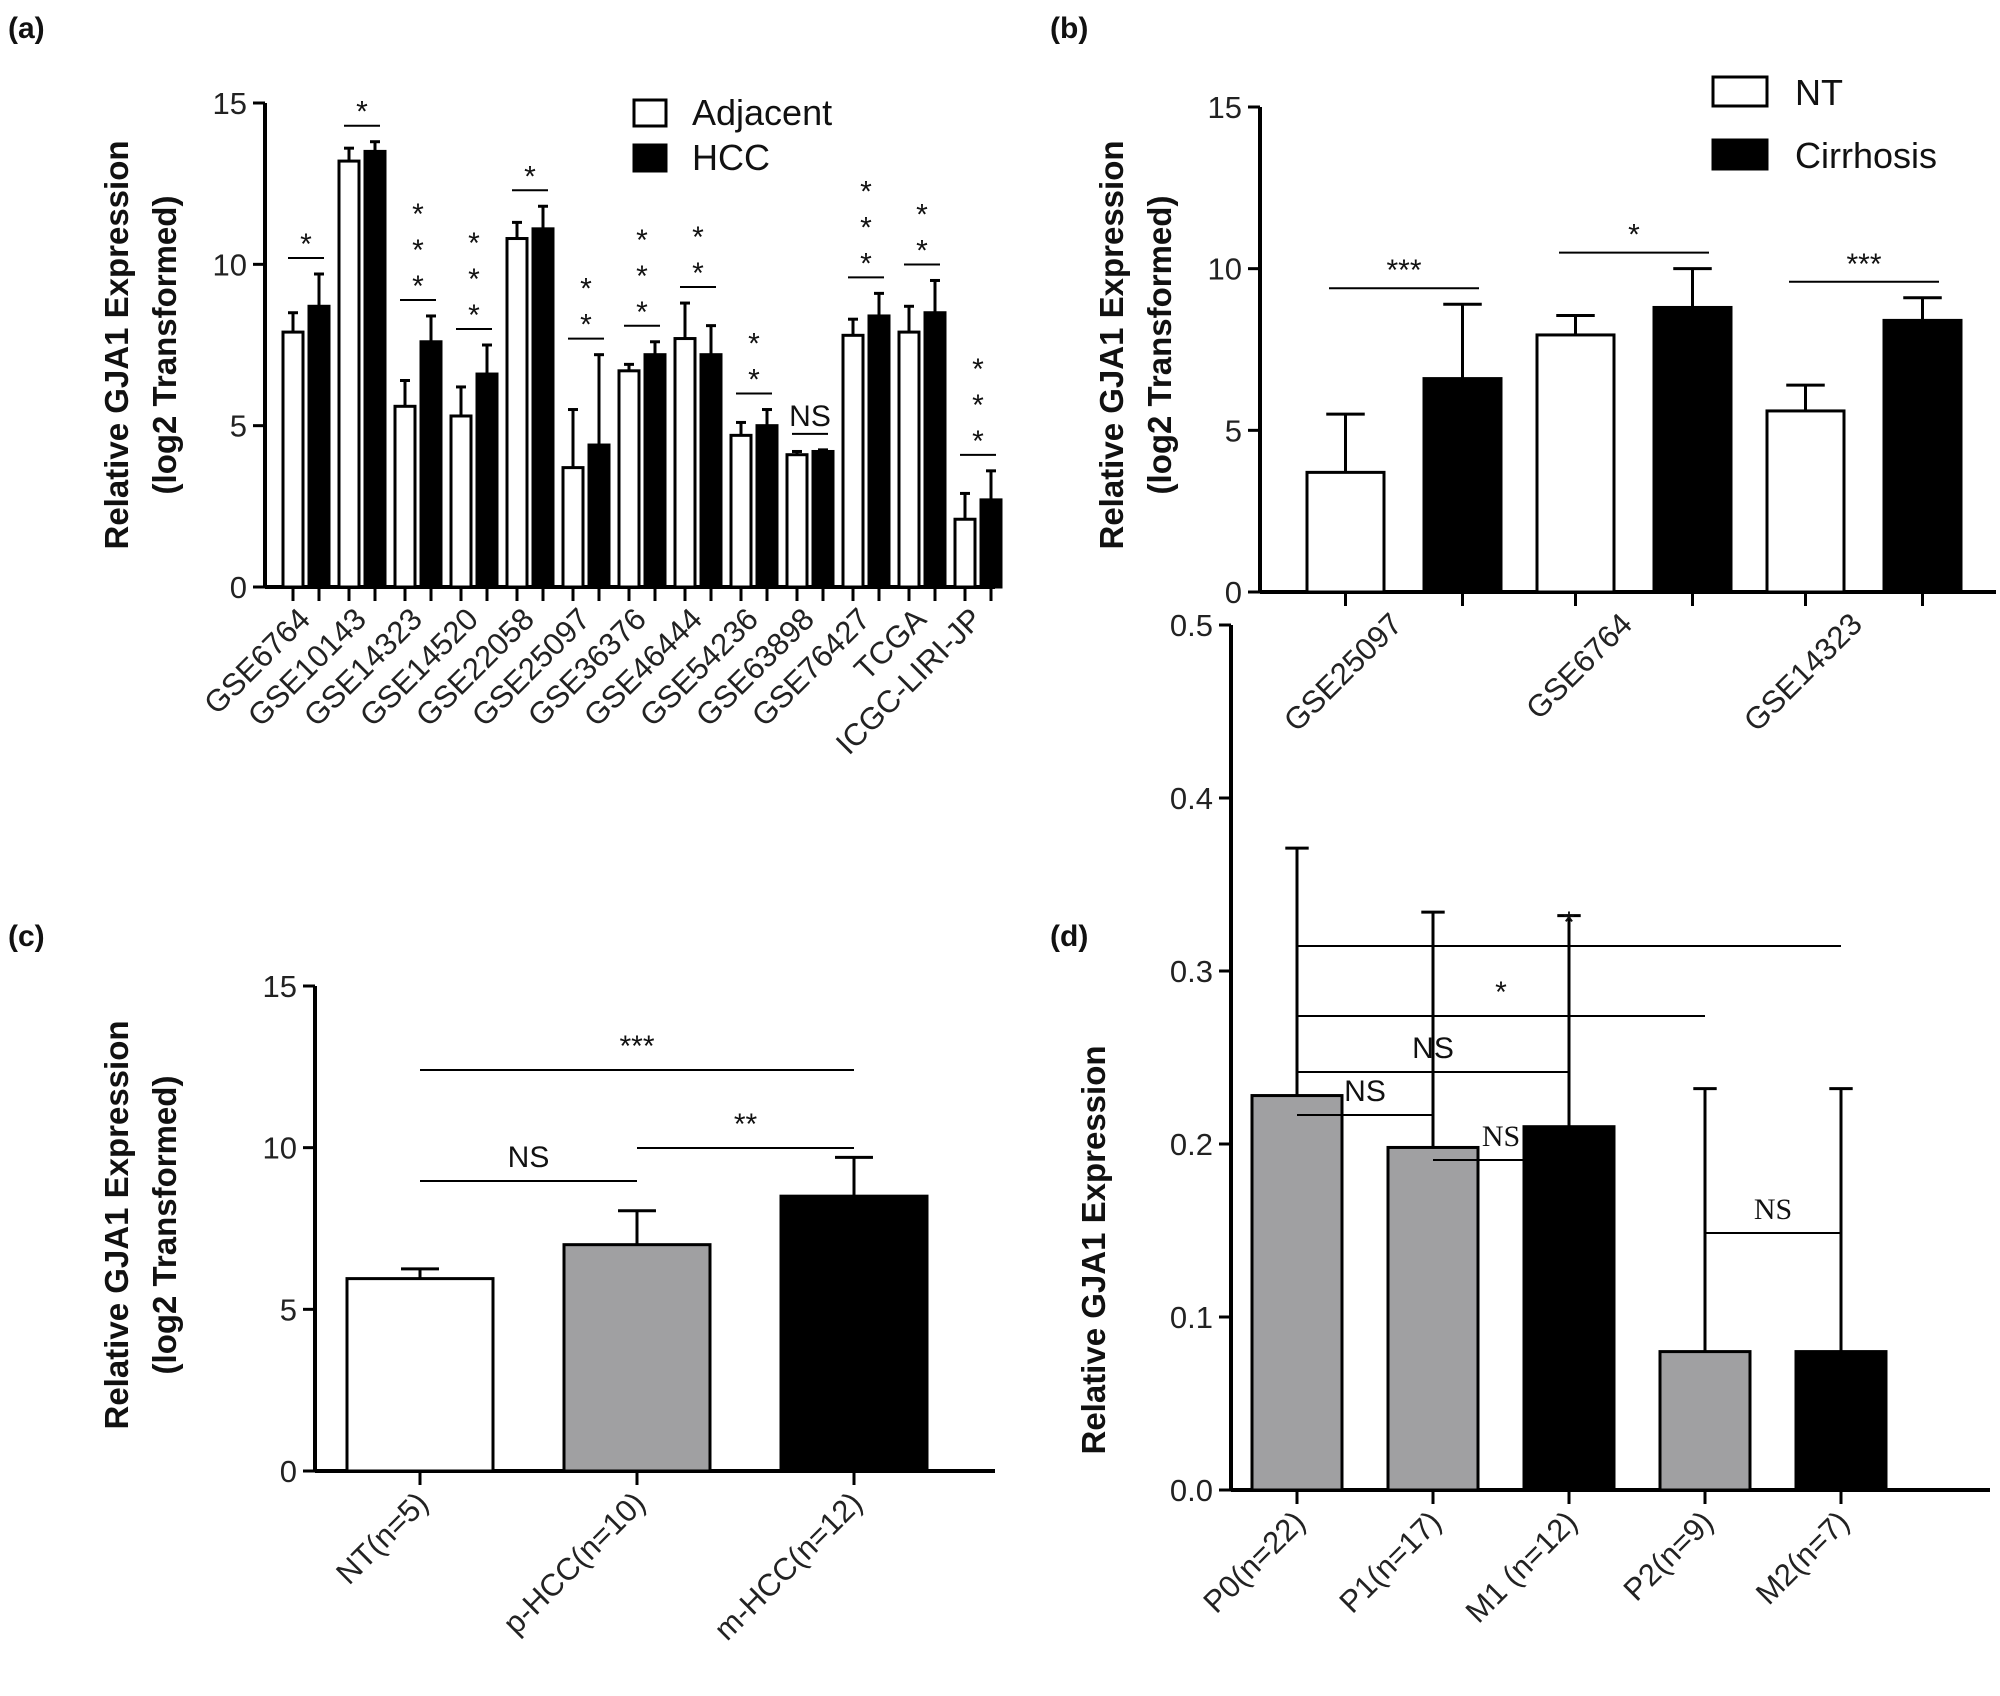 Image resolution: width=2000 pixels, height=1696 pixels. Describe the element at coordinates (762, 112) in the screenshot. I see `legend-label: Adjacent` at that location.